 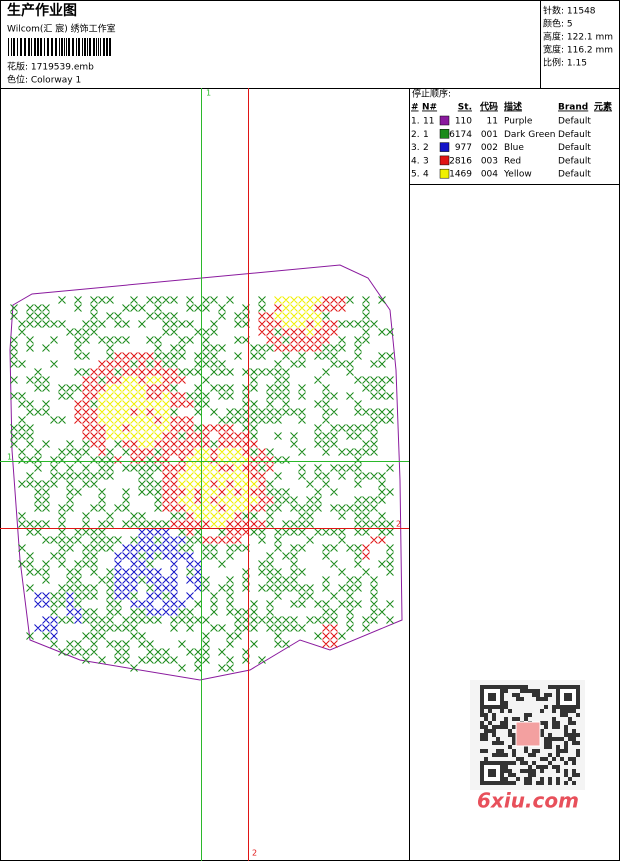 What do you see at coordinates (528, 801) in the screenshot?
I see `watermark: 6xiu.com` at bounding box center [528, 801].